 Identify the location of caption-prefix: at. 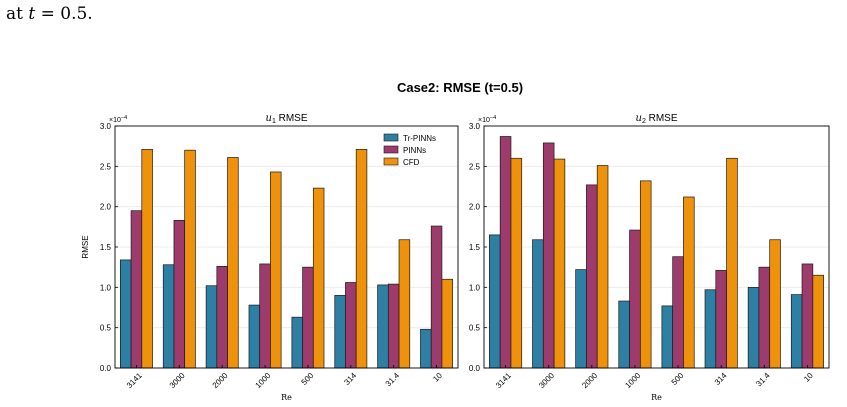
(14, 14).